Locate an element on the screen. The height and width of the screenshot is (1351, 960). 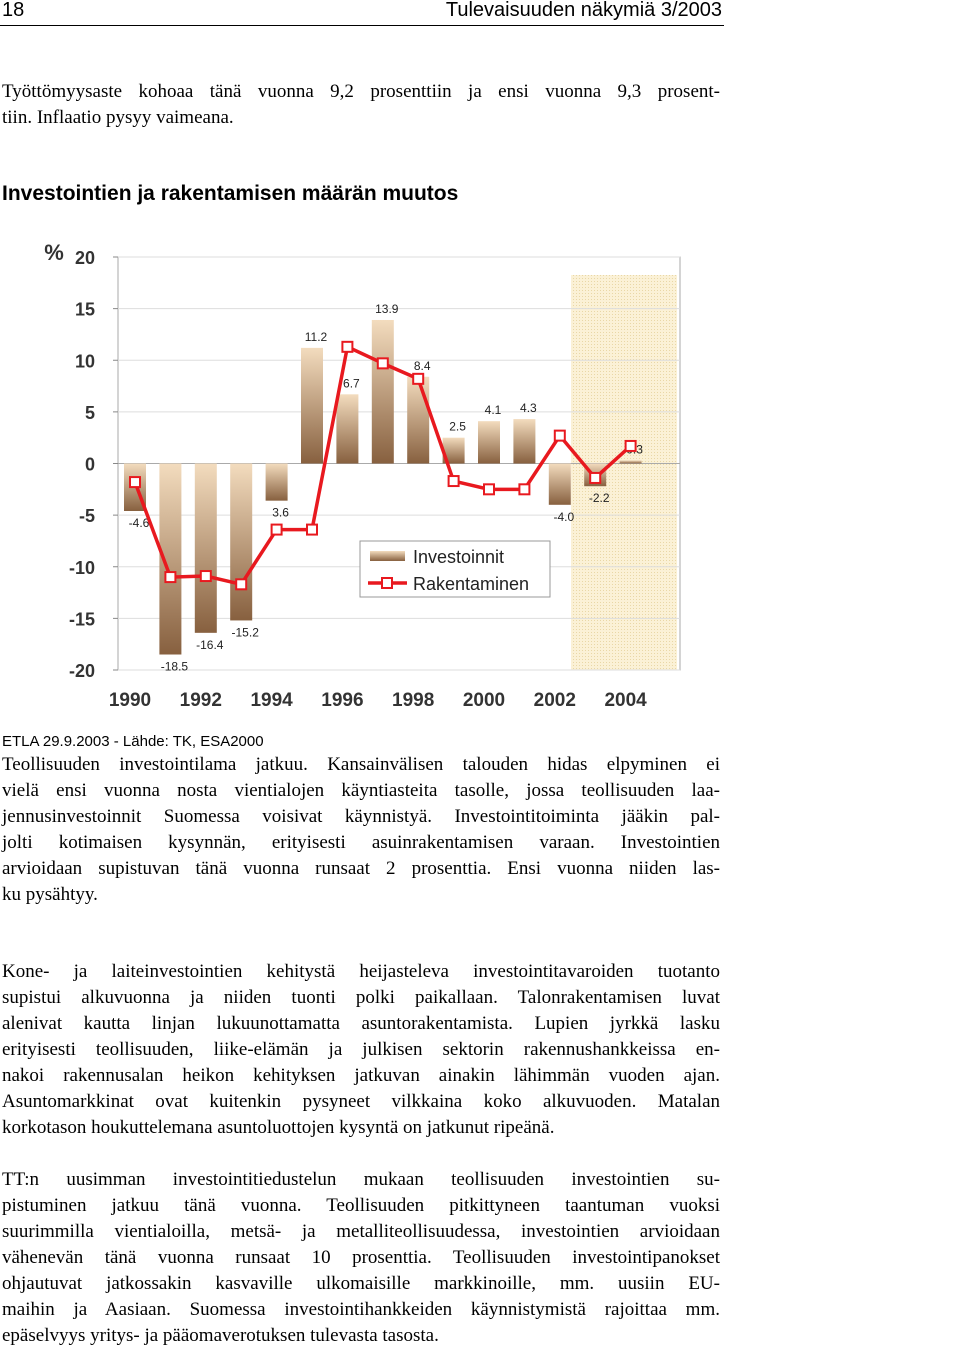
y-tick-label: 10 is located at coordinates (85, 361).